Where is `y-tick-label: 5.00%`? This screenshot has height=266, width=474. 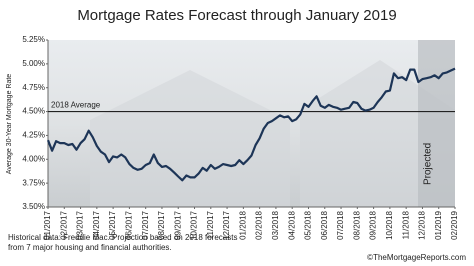
y-tick-label: 5.00% is located at coordinates (33, 63).